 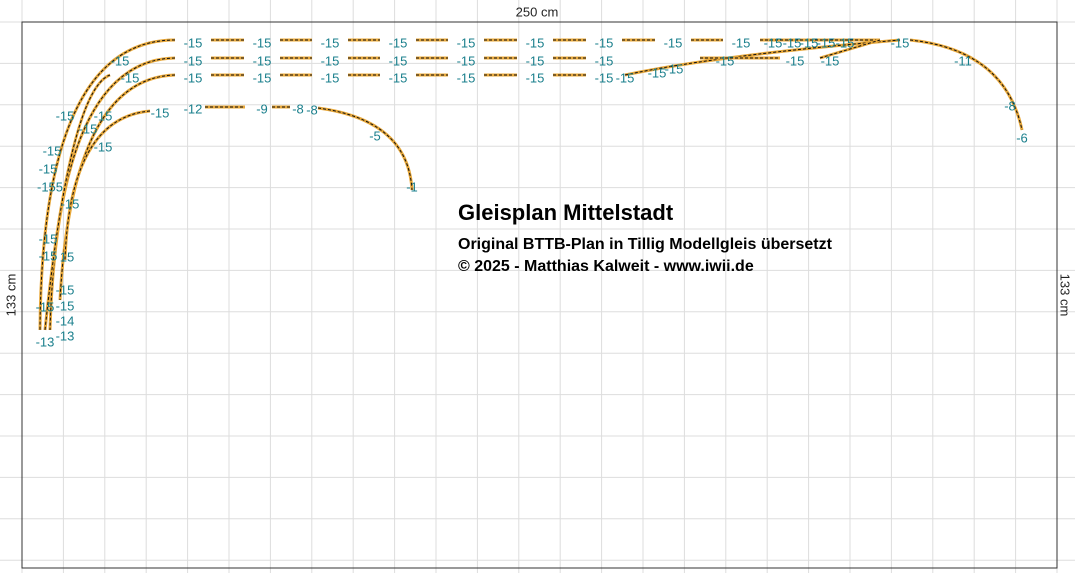 What do you see at coordinates (566, 212) in the screenshot?
I see `title: Gleisplan Mittelstadt` at bounding box center [566, 212].